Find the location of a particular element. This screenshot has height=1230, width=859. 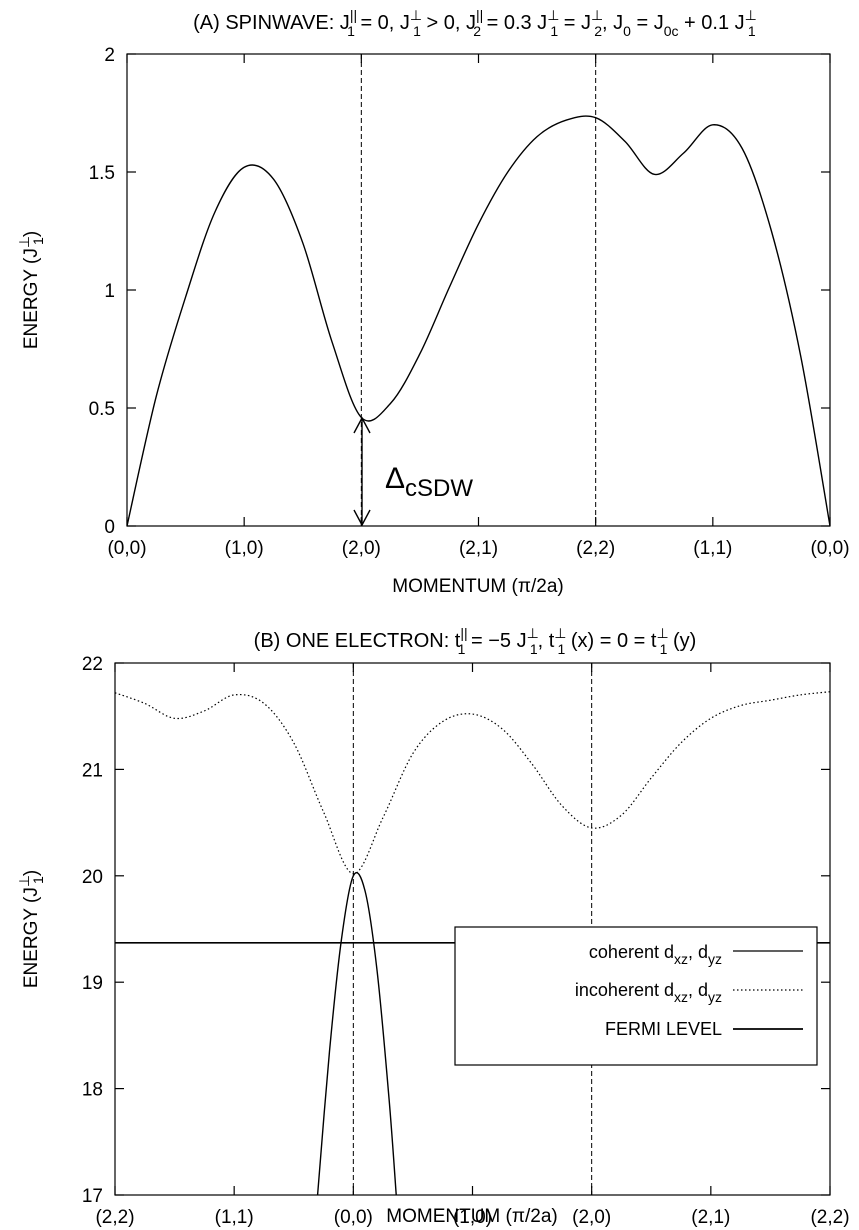

panel-a-x-axis-label: MOMENTUM (π/2a) is located at coordinates (477, 586).